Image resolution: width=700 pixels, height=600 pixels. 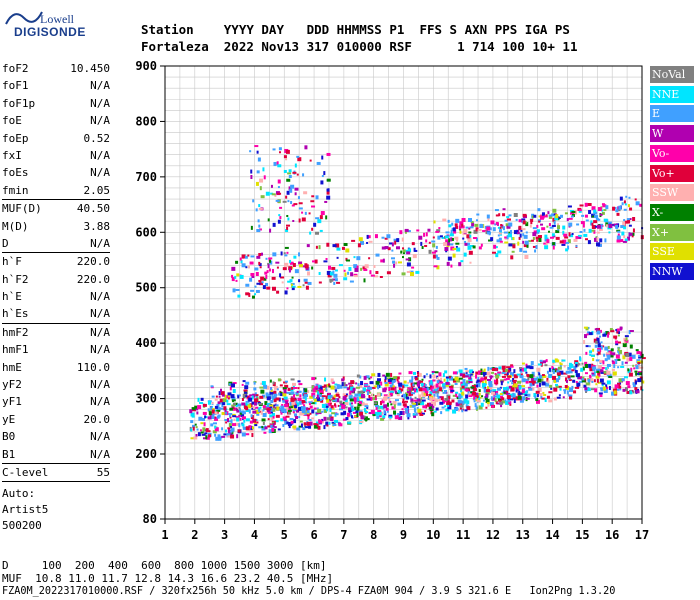 What do you see at coordinates (146, 399) in the screenshot?
I see `y-tick-label: 300` at bounding box center [146, 399].